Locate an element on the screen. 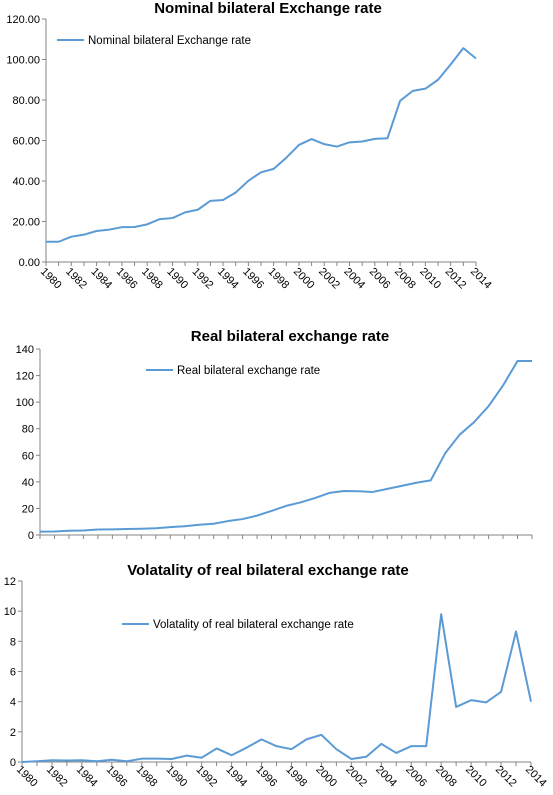 The image size is (553, 795). y-tick-label: 100 is located at coordinates (25, 403).